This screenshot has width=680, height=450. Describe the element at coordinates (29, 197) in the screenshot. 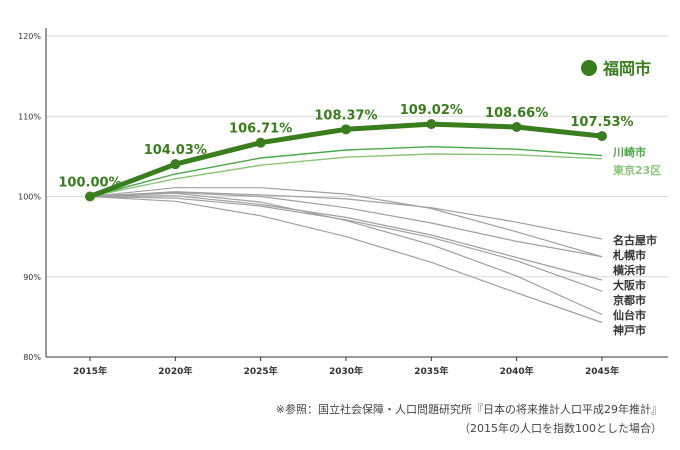

I see `y-tick-label: 100%` at that location.